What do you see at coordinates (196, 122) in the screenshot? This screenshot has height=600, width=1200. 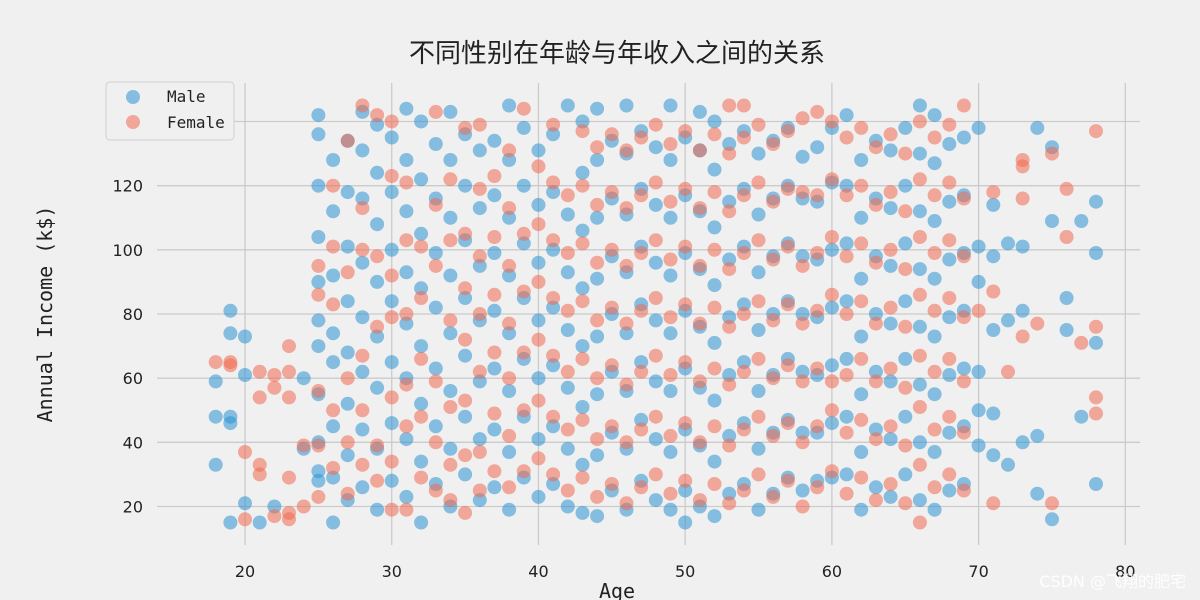 I see `legend-label-female: Female` at bounding box center [196, 122].